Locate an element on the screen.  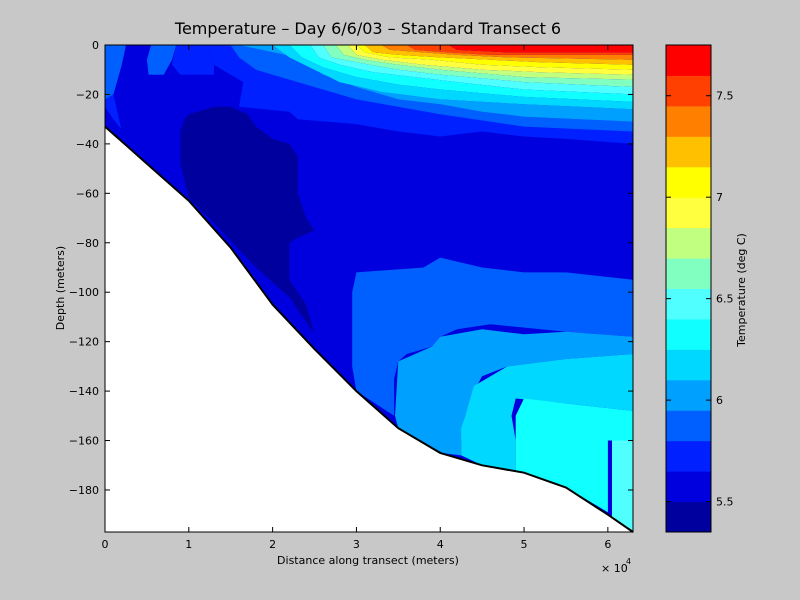
x-tick-label: 1 is located at coordinates (188, 544).